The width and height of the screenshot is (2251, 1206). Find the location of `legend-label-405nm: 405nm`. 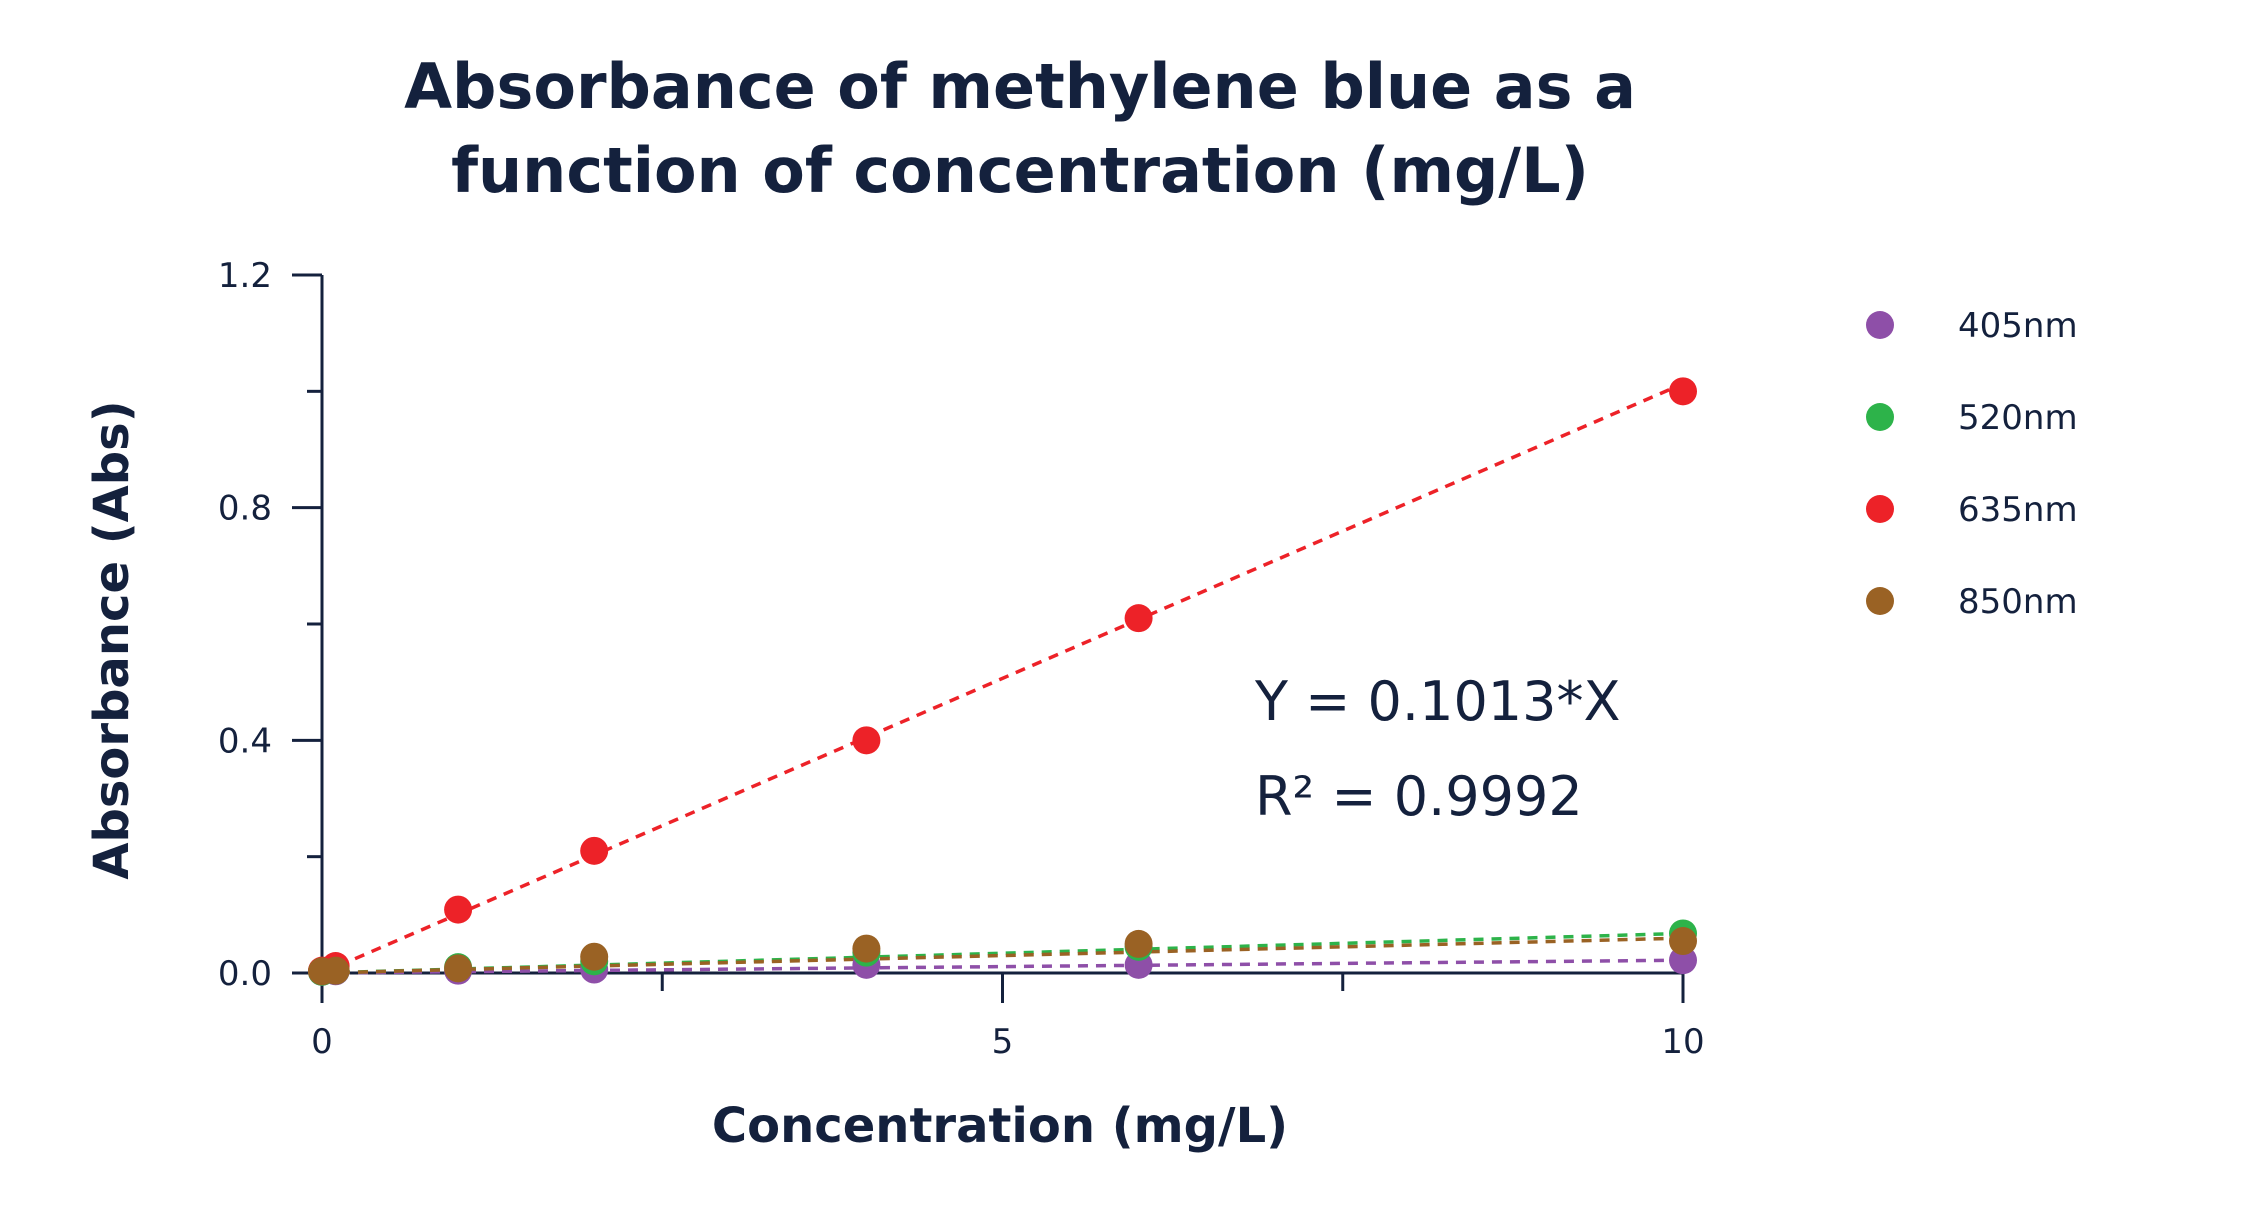

legend-label-405nm: 405nm is located at coordinates (2018, 326).